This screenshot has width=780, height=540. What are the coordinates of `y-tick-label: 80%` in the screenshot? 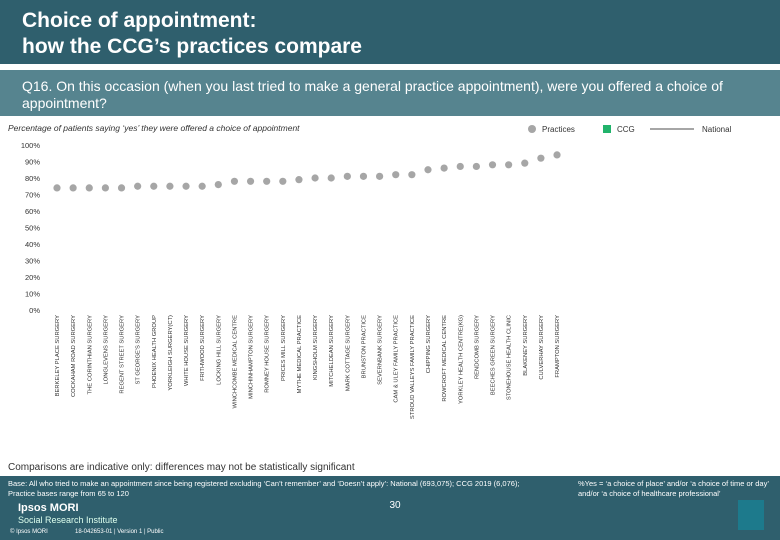 It's located at (32, 178).